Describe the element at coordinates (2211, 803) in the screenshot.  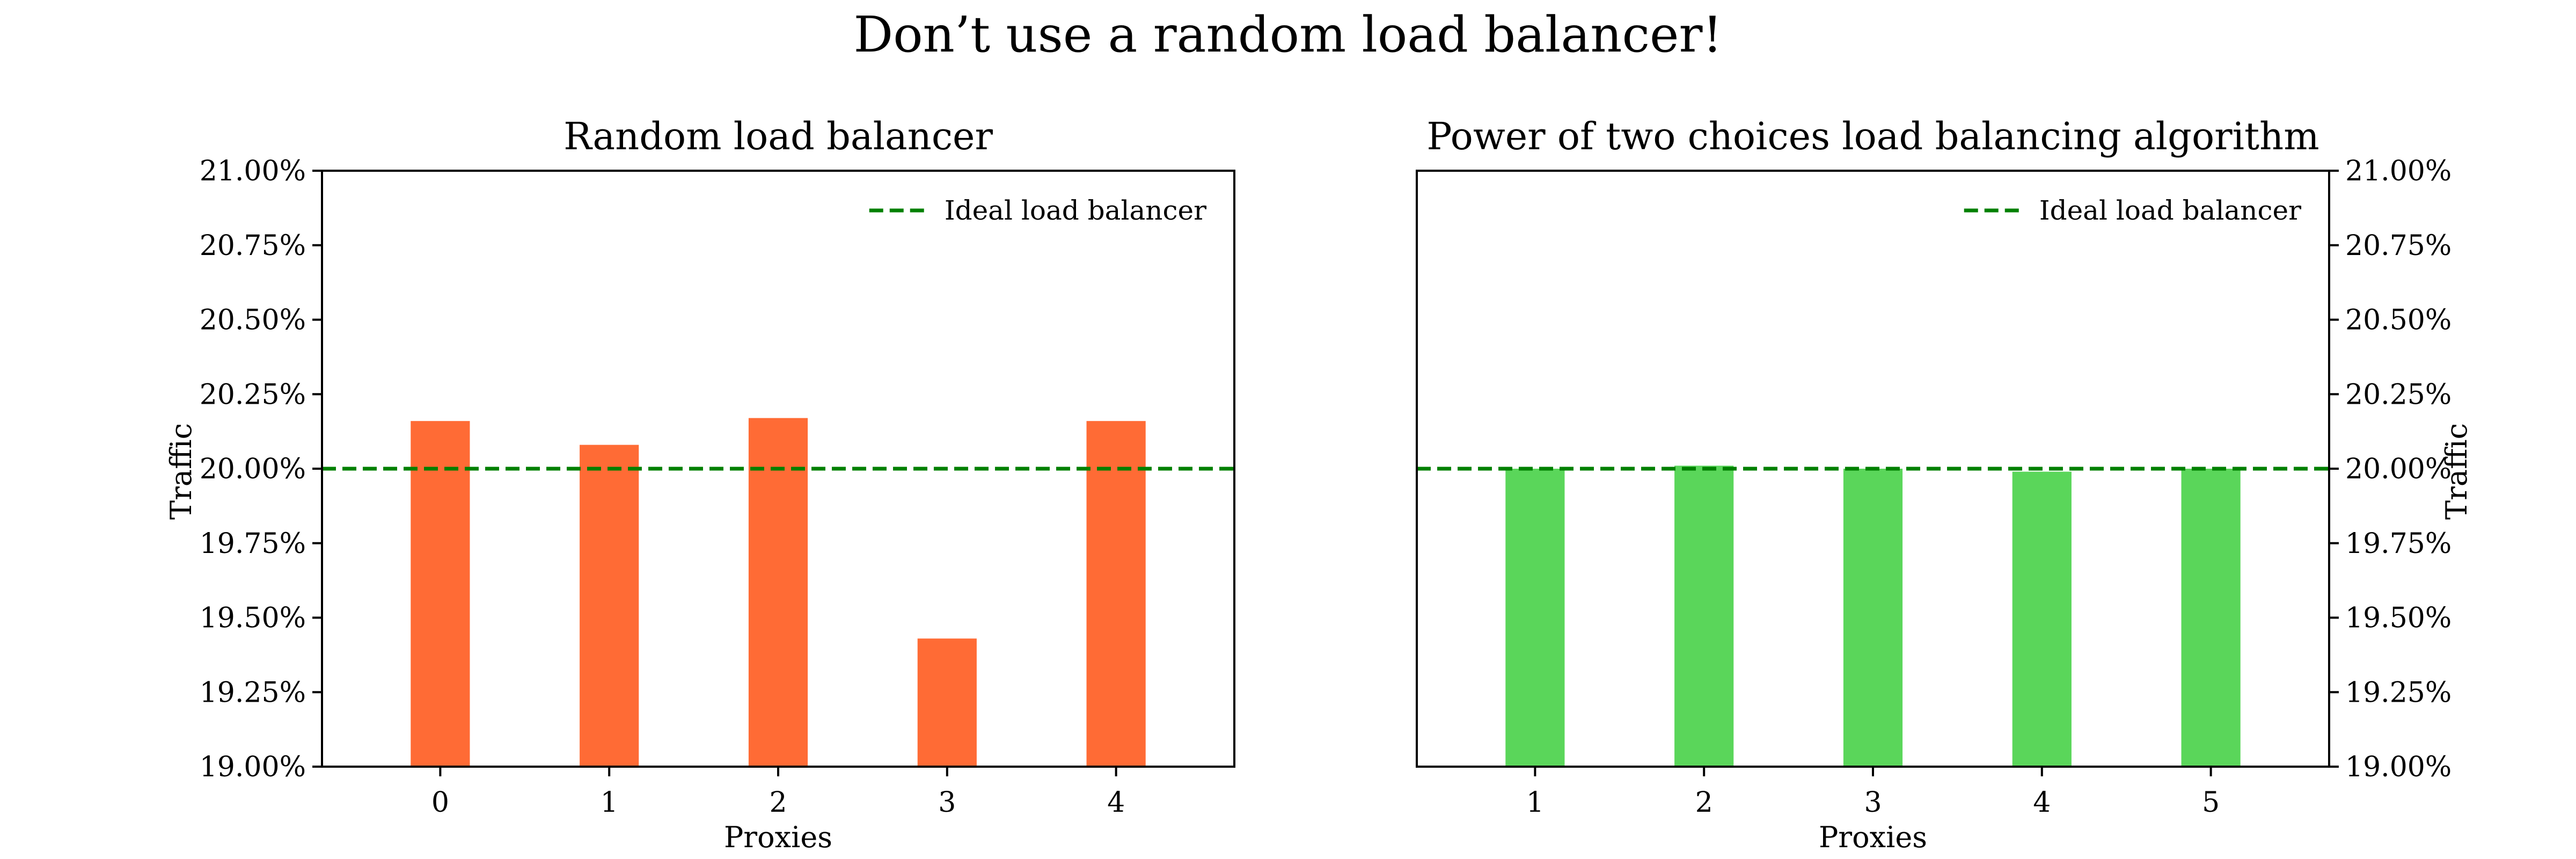
I see `x-tick-label: 5` at that location.